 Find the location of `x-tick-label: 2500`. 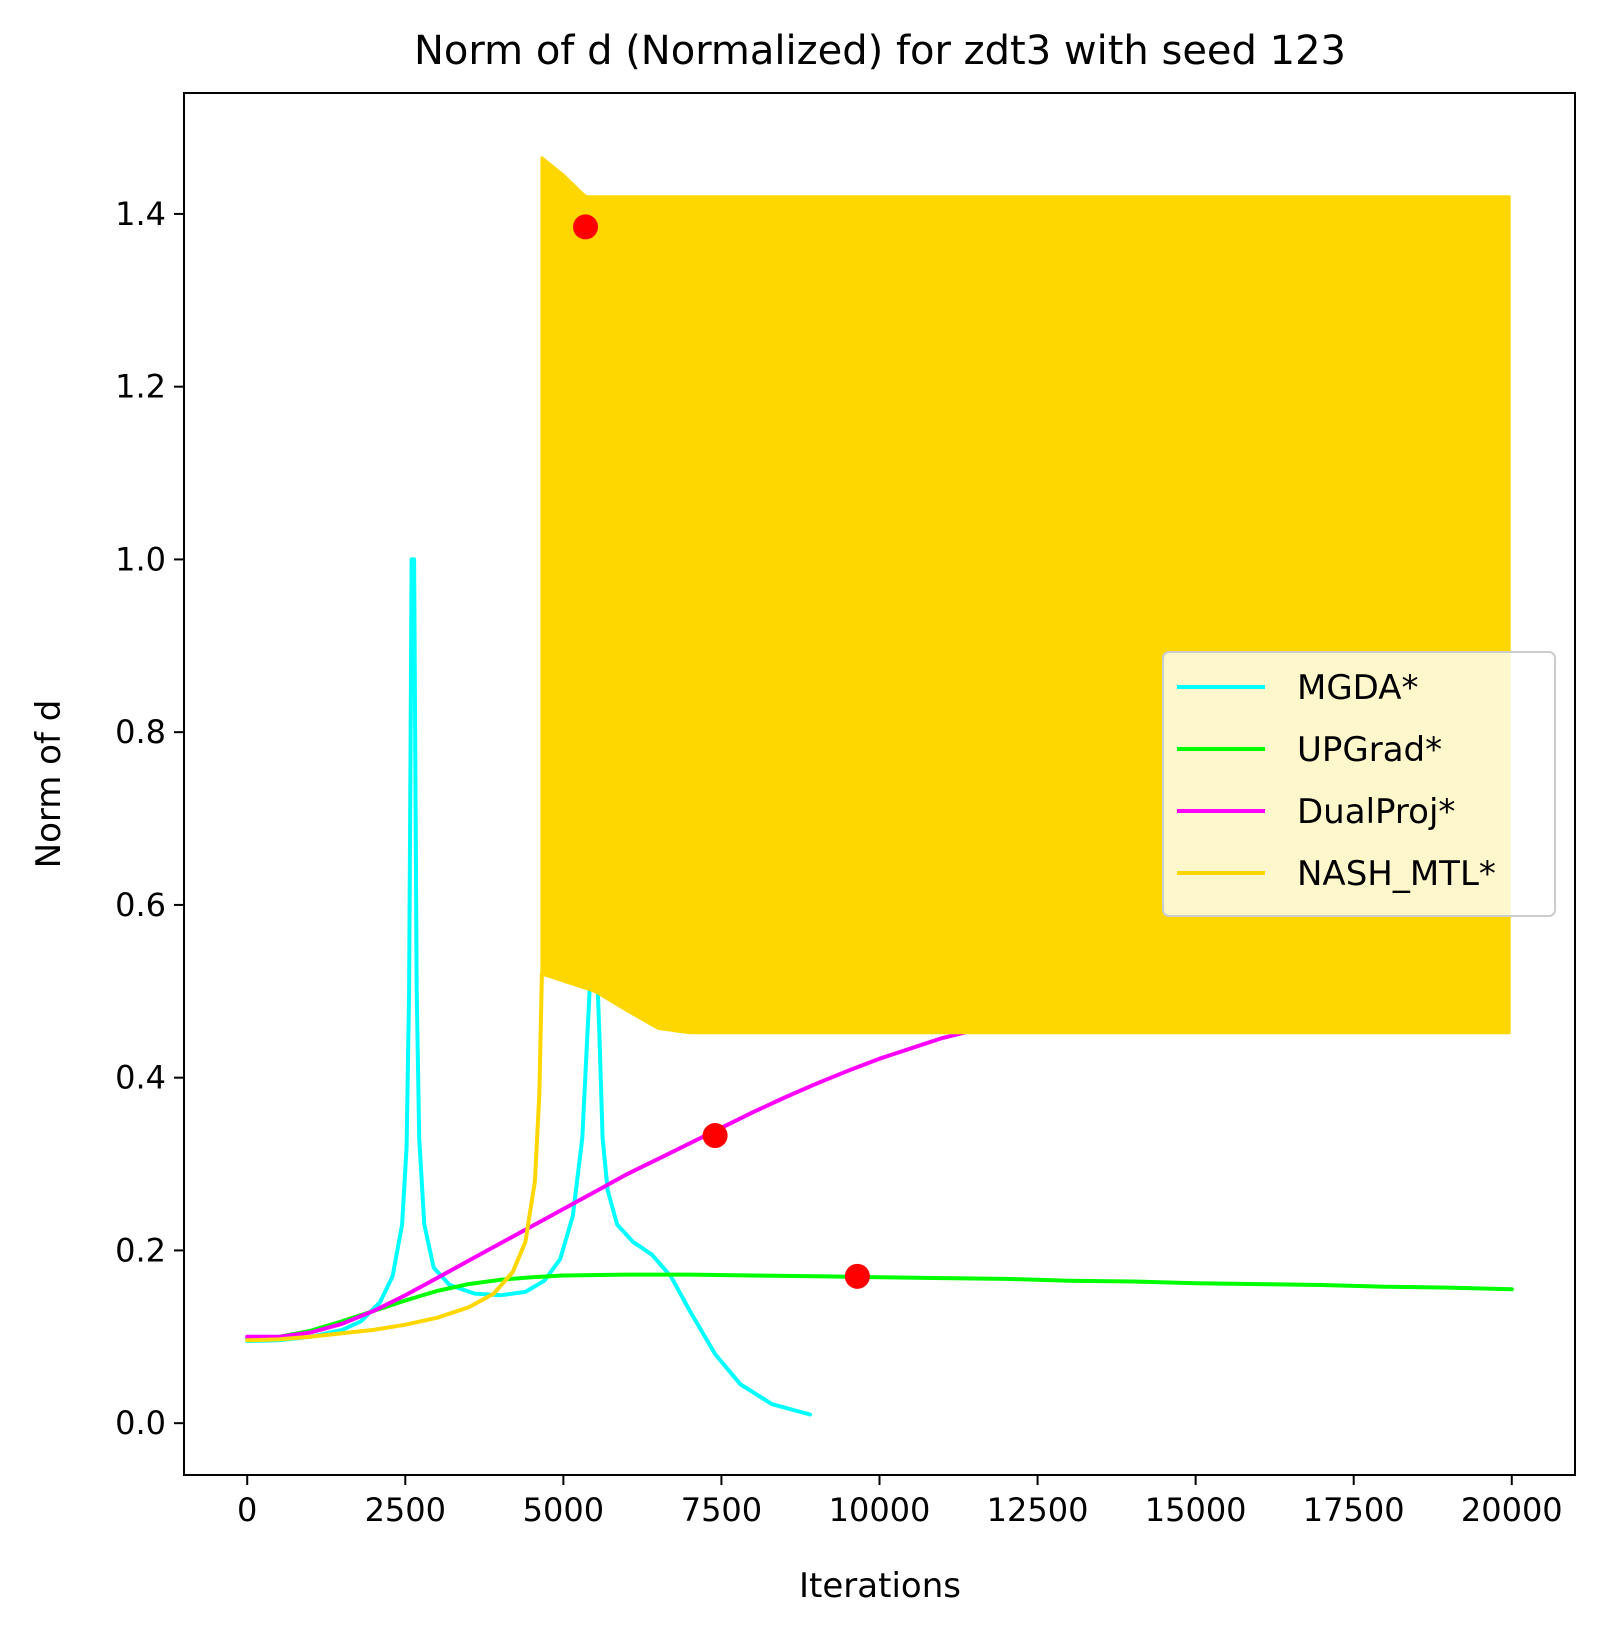

x-tick-label: 2500 is located at coordinates (405, 1510).